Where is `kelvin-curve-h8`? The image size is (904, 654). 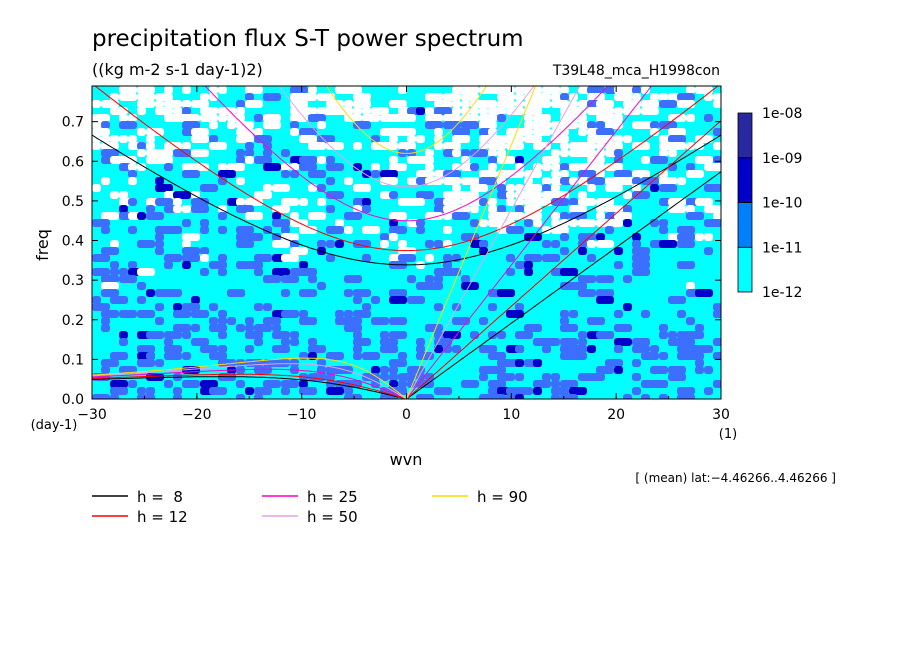
kelvin-curve-h8 is located at coordinates (563, 285).